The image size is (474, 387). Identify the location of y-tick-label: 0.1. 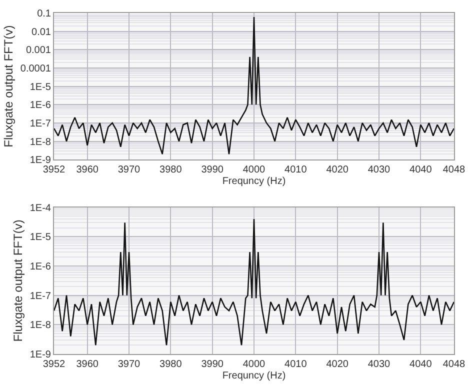
(44, 14).